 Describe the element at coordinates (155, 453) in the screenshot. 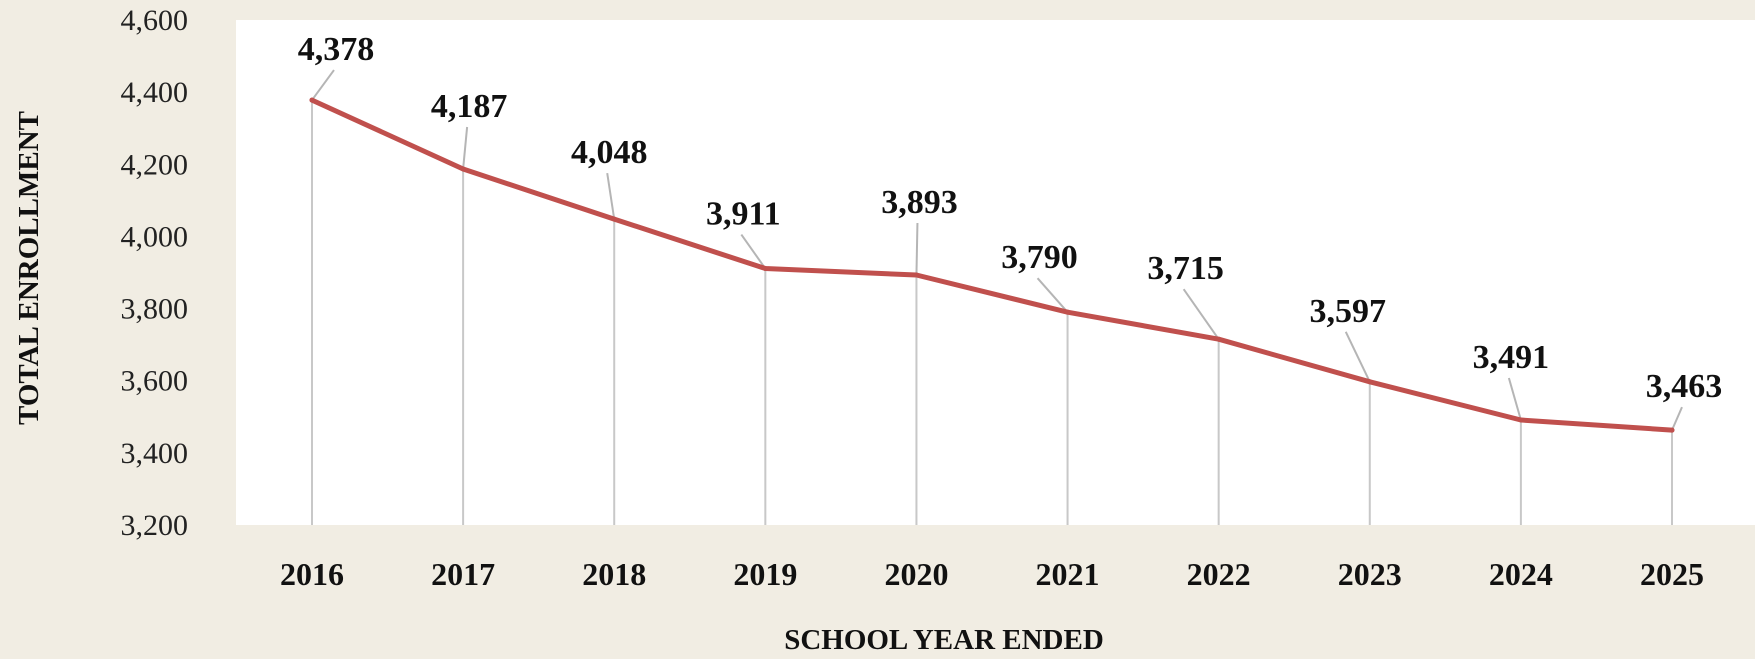

I see `y-tick-label: 3,400` at that location.